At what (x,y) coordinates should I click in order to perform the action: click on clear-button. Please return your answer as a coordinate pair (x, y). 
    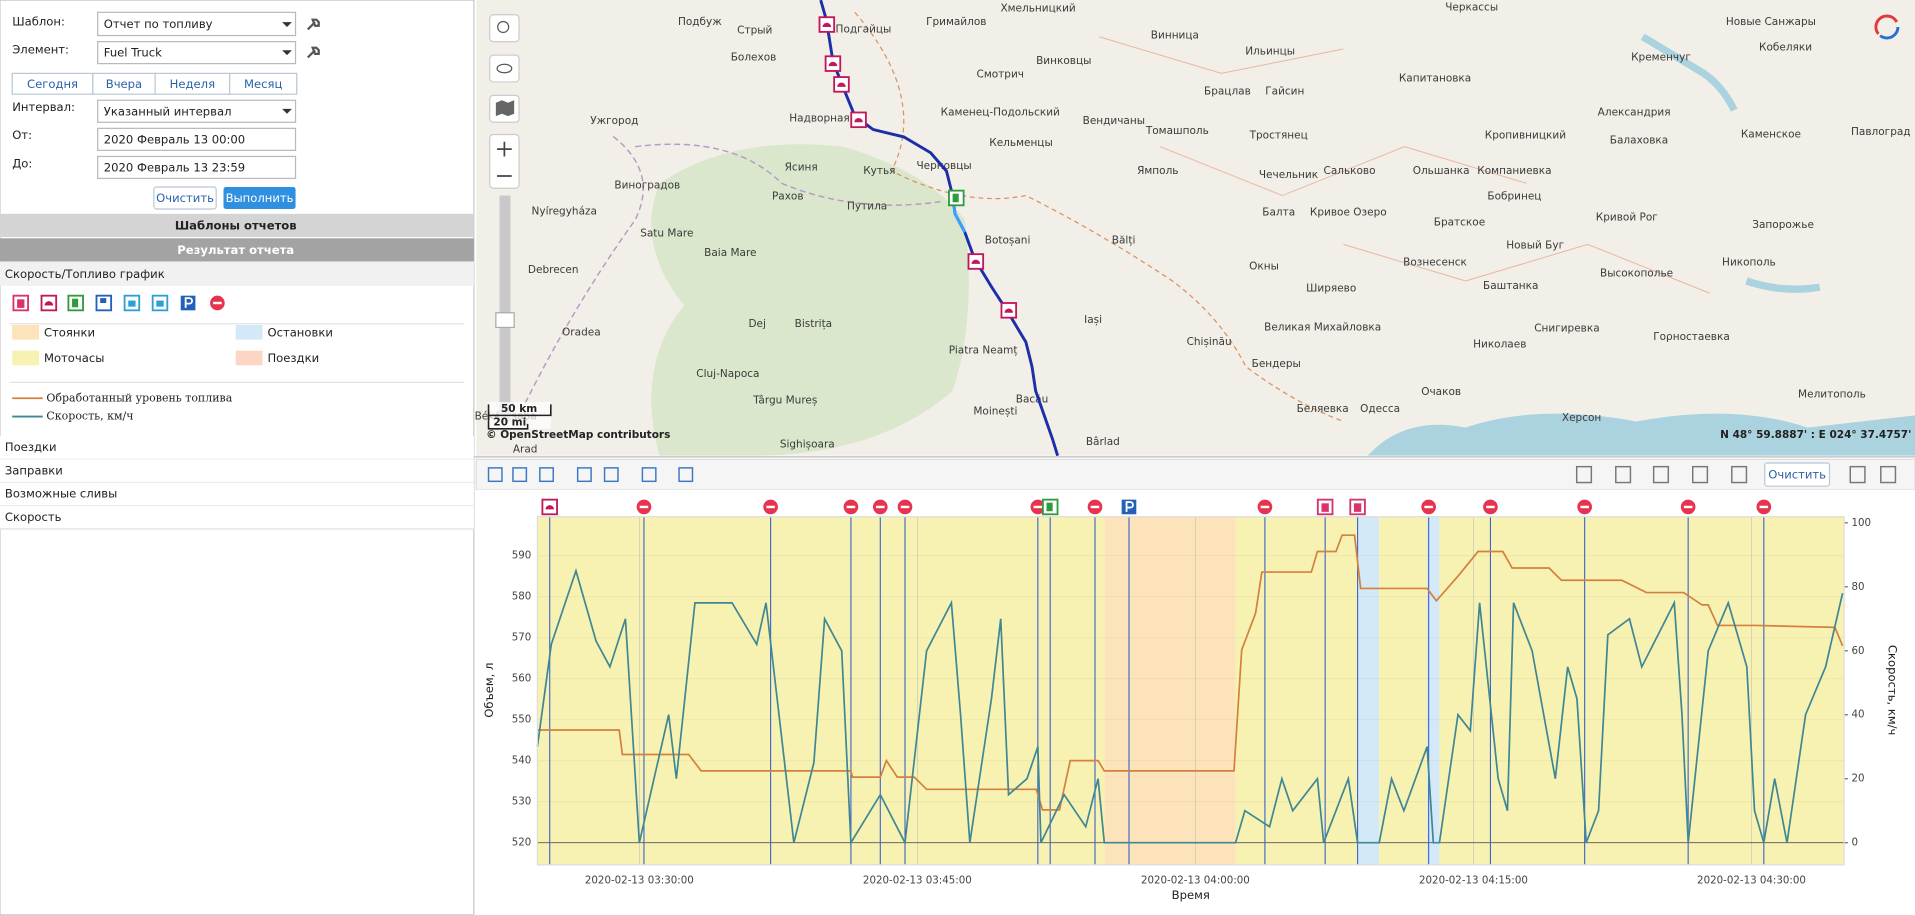
    Looking at the image, I should click on (185, 198).